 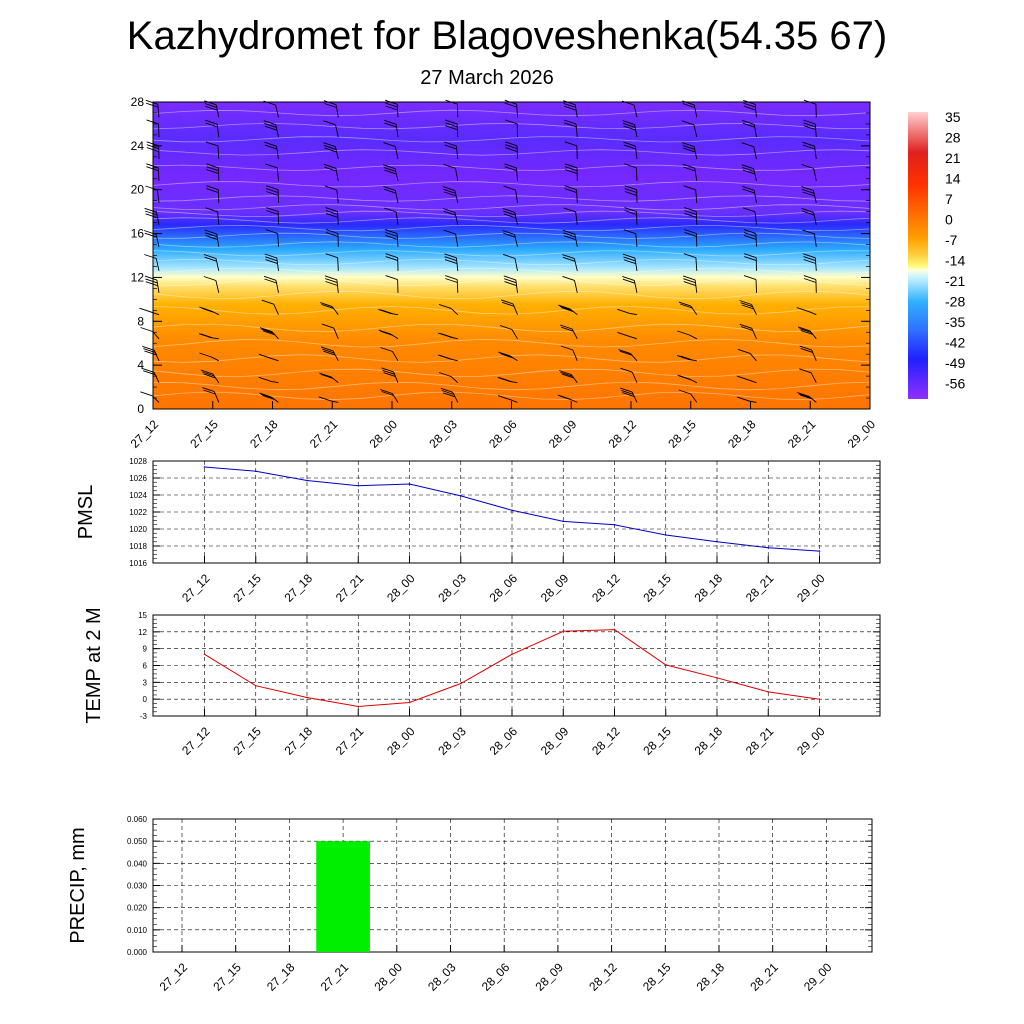 What do you see at coordinates (949, 199) in the screenshot?
I see `colorbar-label: 7` at bounding box center [949, 199].